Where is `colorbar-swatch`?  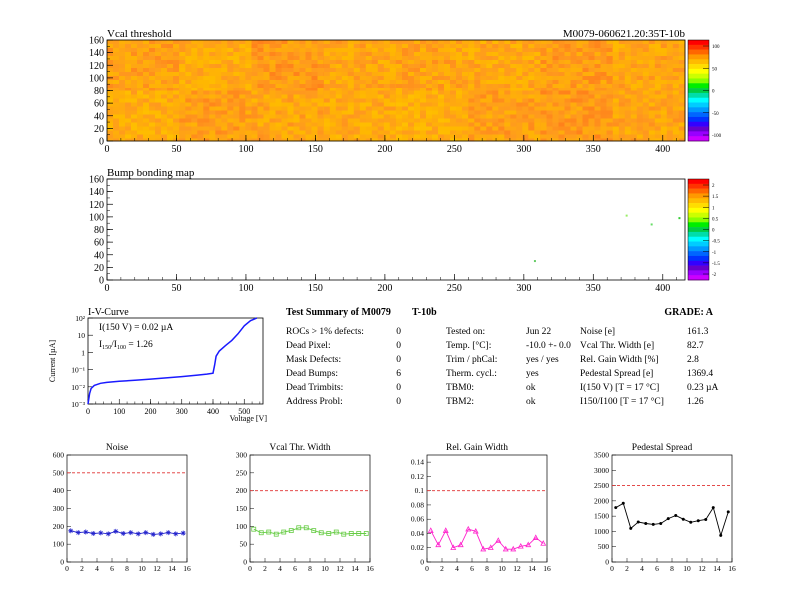
colorbar-swatch is located at coordinates (698, 76).